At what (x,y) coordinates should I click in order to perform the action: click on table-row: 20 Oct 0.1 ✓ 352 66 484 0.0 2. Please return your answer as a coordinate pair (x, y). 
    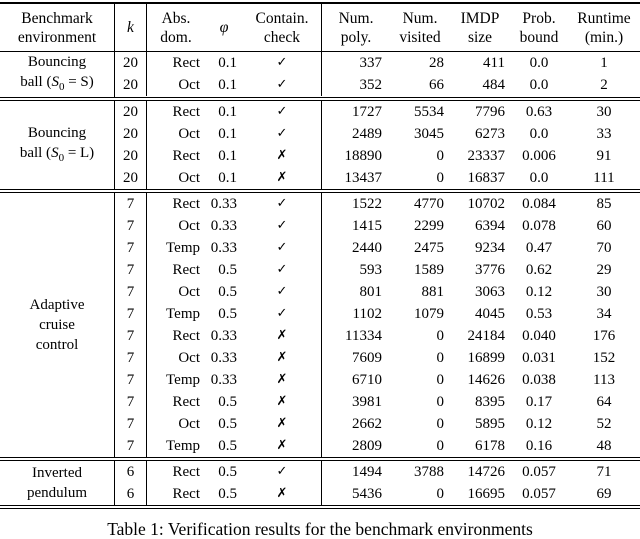
    Looking at the image, I should click on (377, 85).